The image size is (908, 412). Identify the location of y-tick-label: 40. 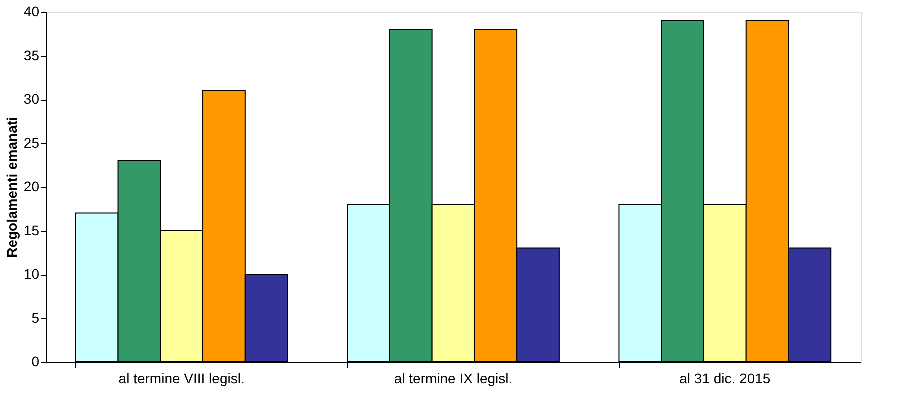
(32, 12).